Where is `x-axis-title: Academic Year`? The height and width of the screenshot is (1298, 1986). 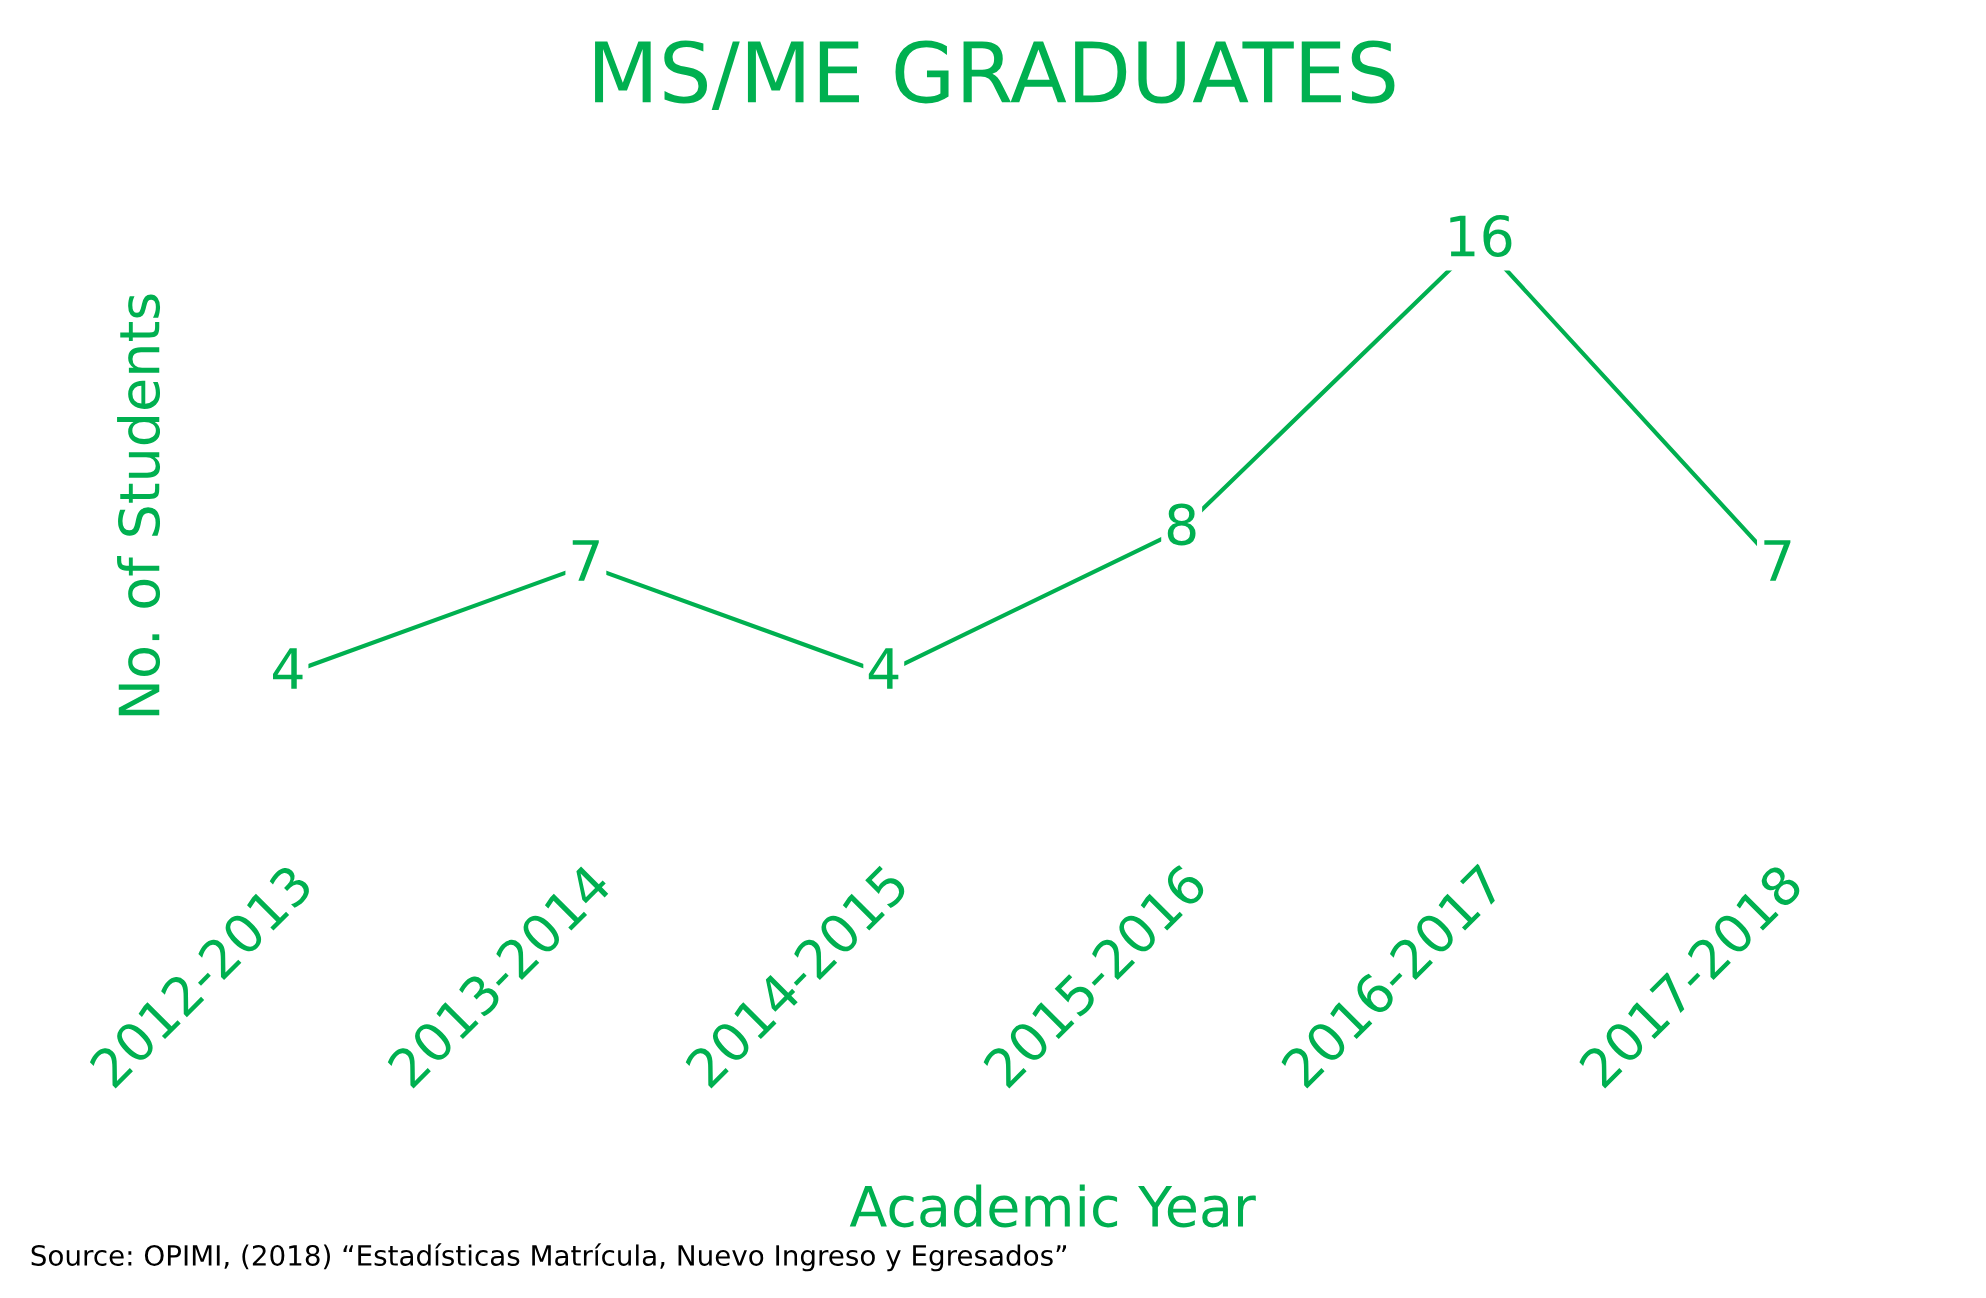
x-axis-title: Academic Year is located at coordinates (1052, 1206).